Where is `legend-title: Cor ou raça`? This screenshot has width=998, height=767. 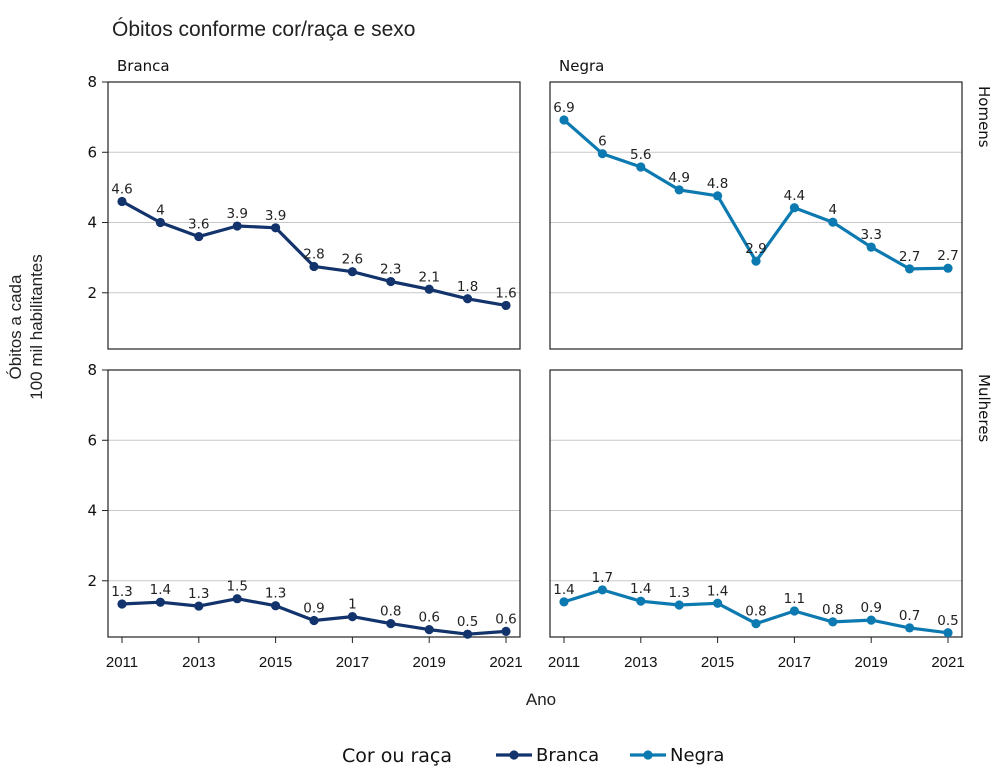 legend-title: Cor ou raça is located at coordinates (397, 756).